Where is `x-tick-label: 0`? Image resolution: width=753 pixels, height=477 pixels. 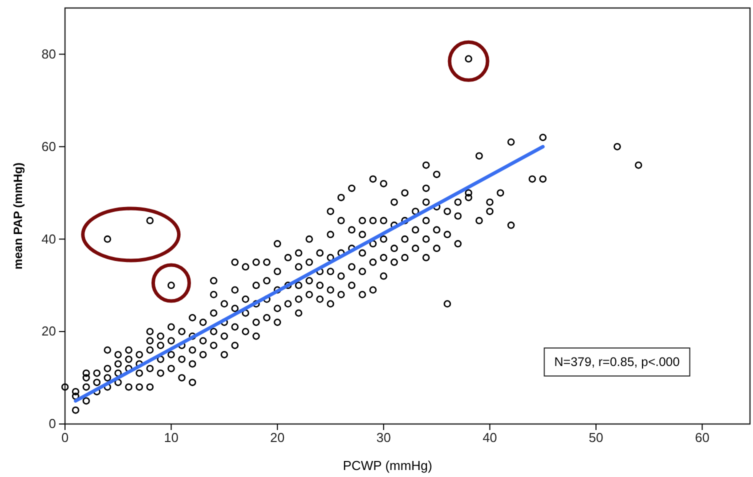 x-tick-label: 0 is located at coordinates (65, 438).